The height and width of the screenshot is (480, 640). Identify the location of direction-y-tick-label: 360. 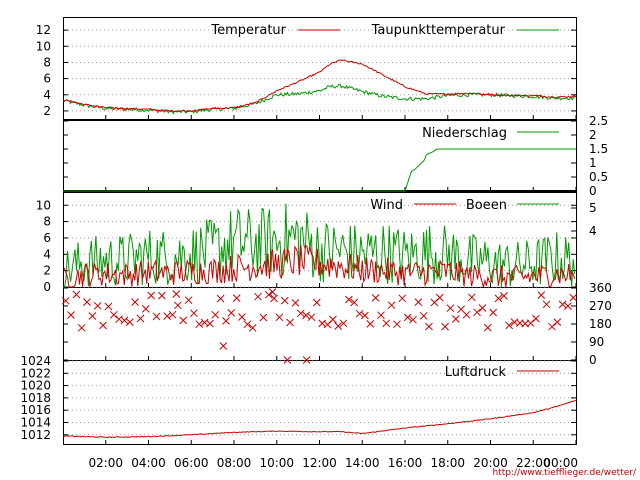
(600, 288).